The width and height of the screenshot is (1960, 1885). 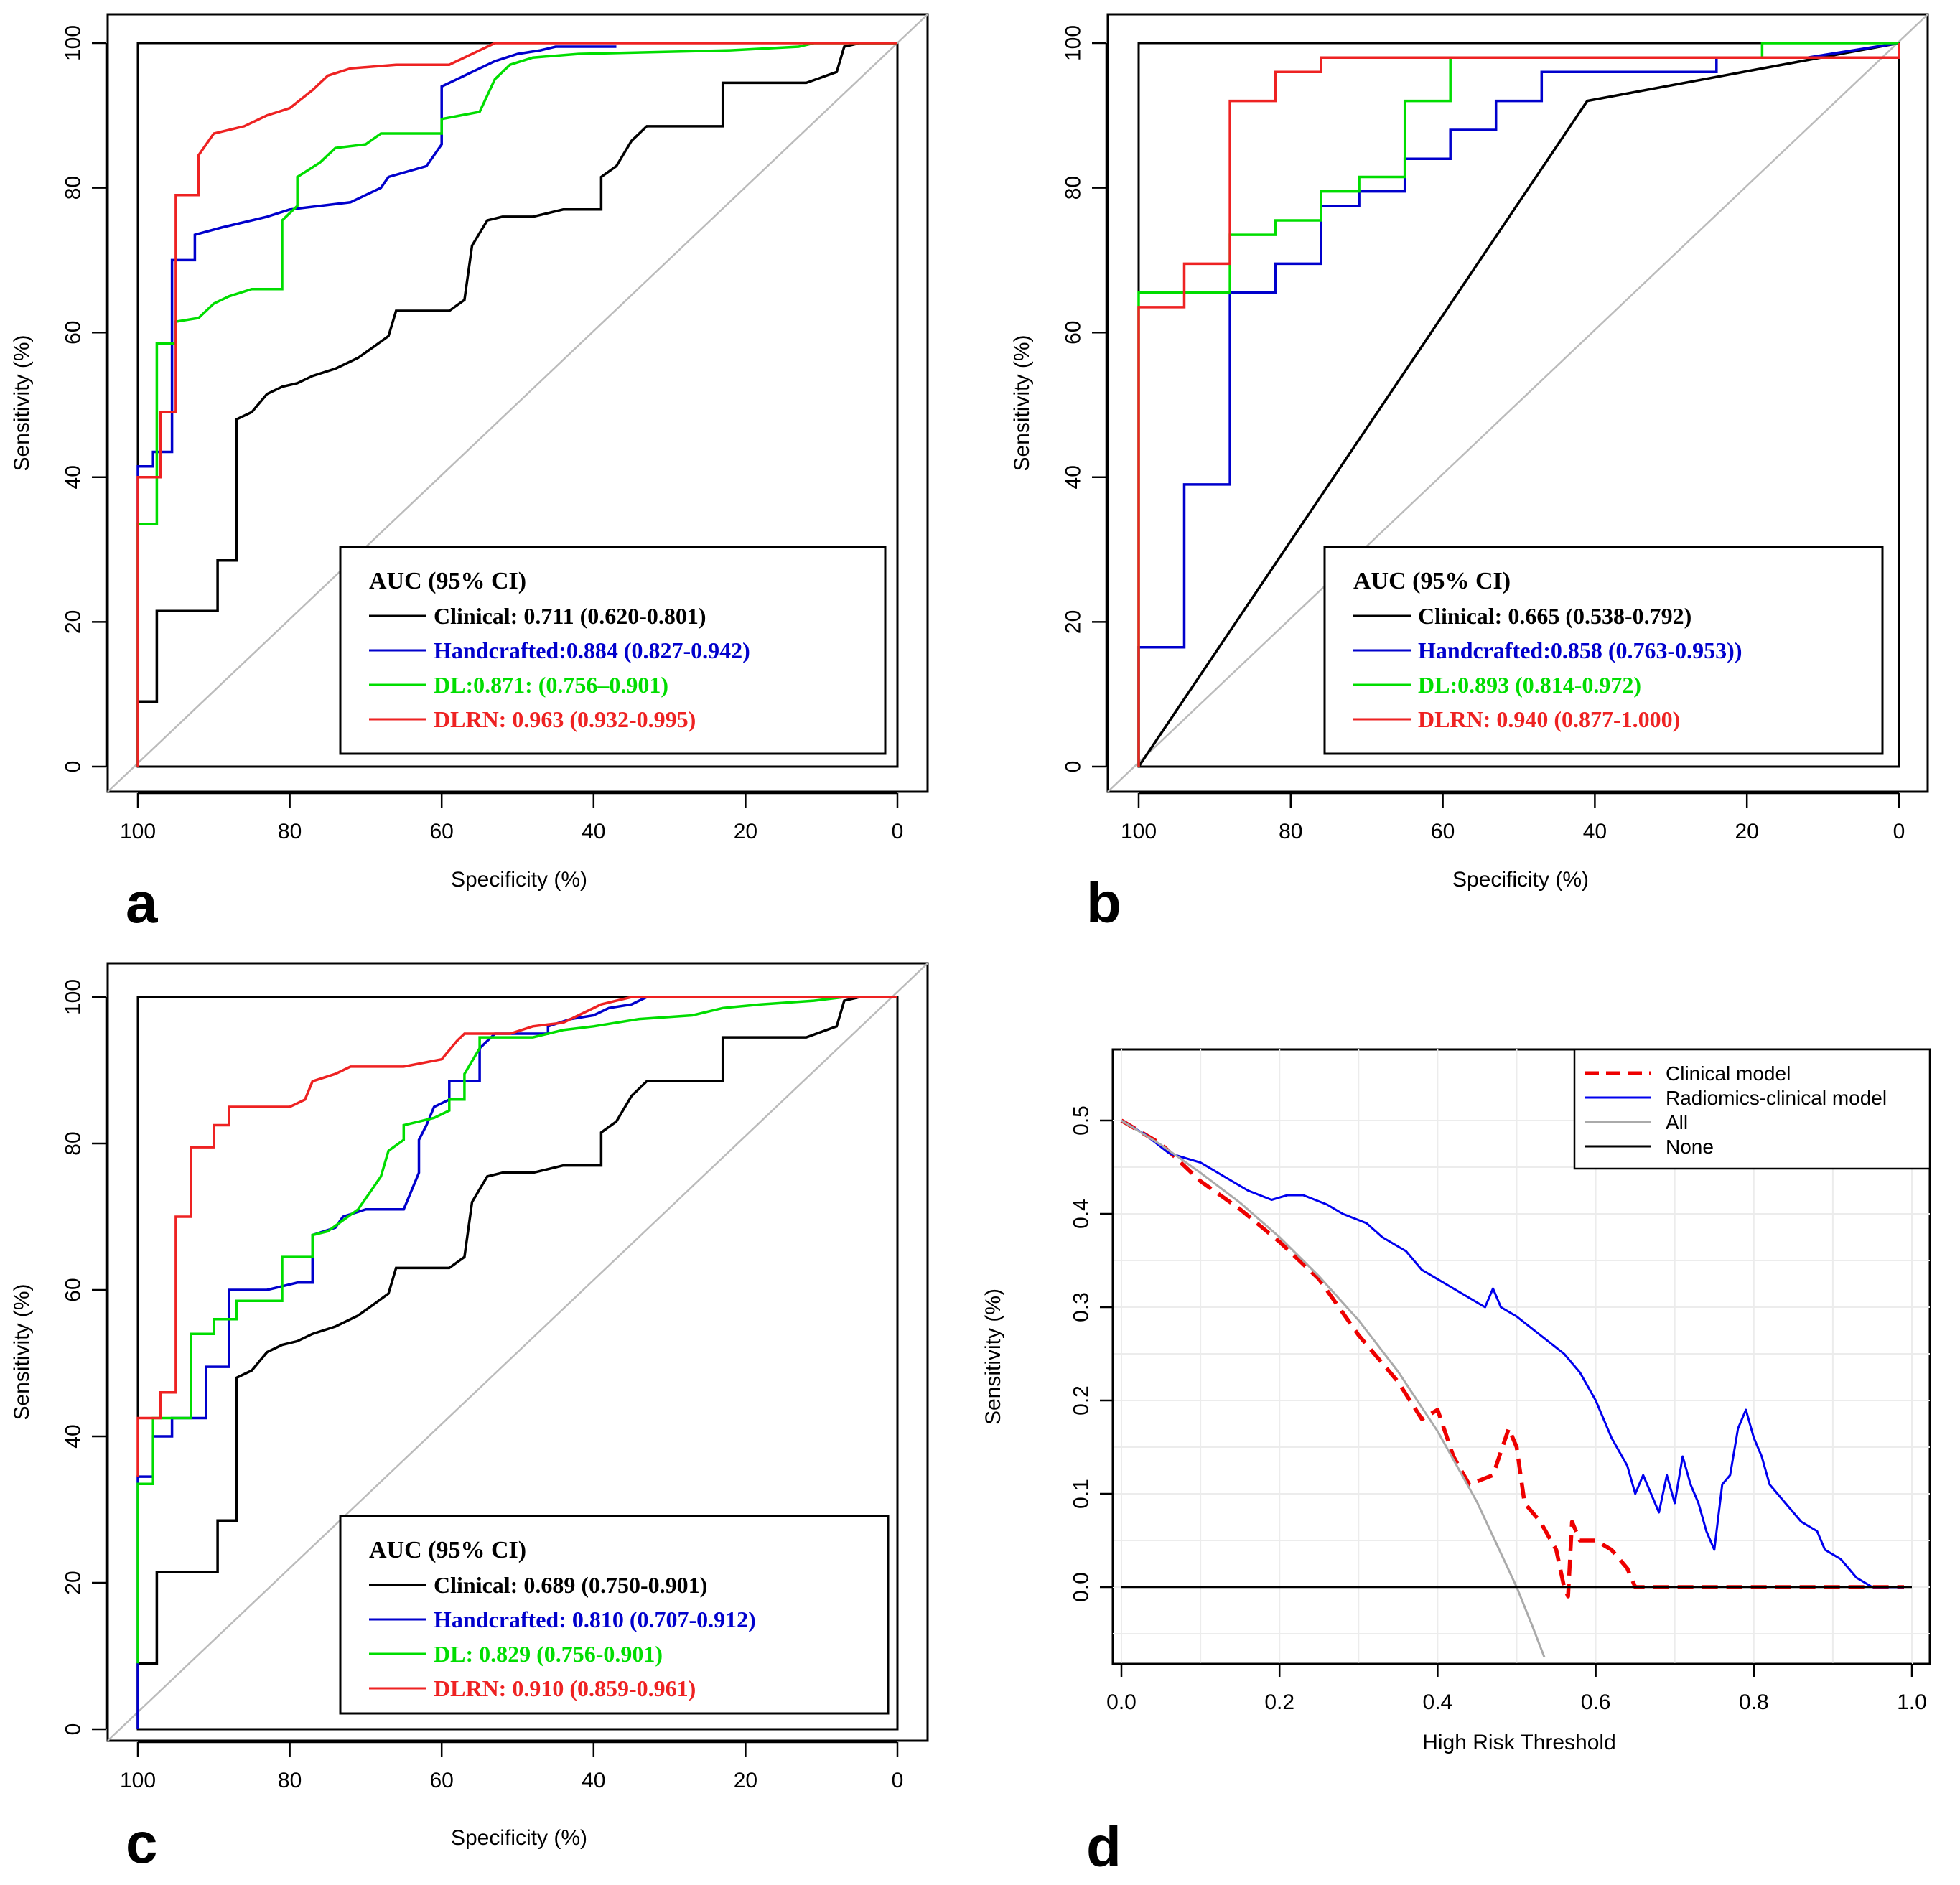 What do you see at coordinates (1081, 1307) in the screenshot?
I see `y-tick-label: 0.3` at bounding box center [1081, 1307].